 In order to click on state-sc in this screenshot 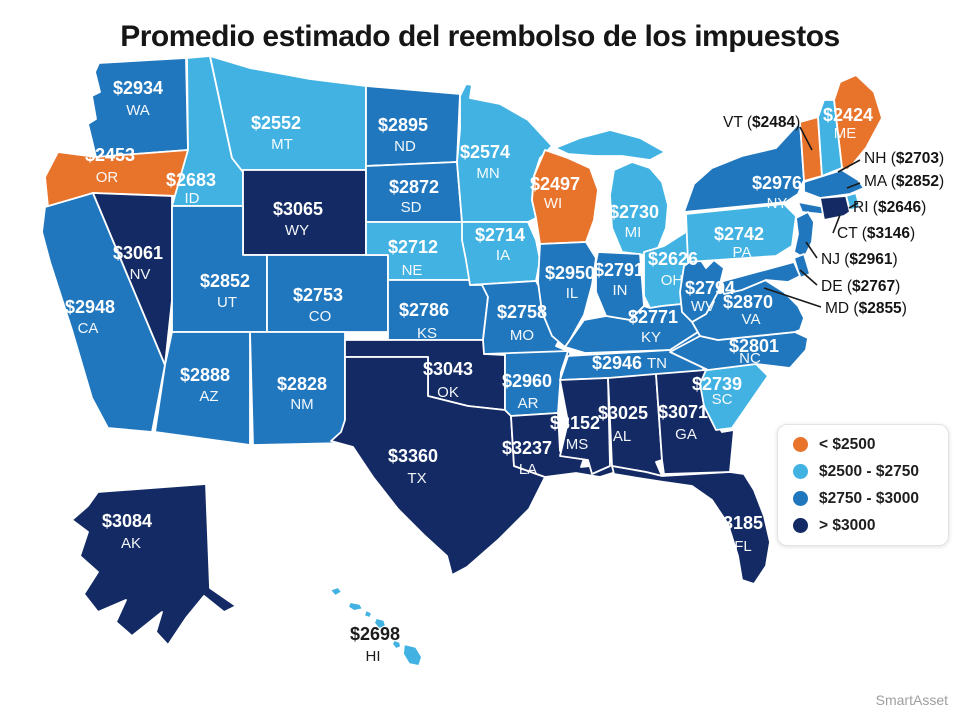, I will do `click(734, 397)`.